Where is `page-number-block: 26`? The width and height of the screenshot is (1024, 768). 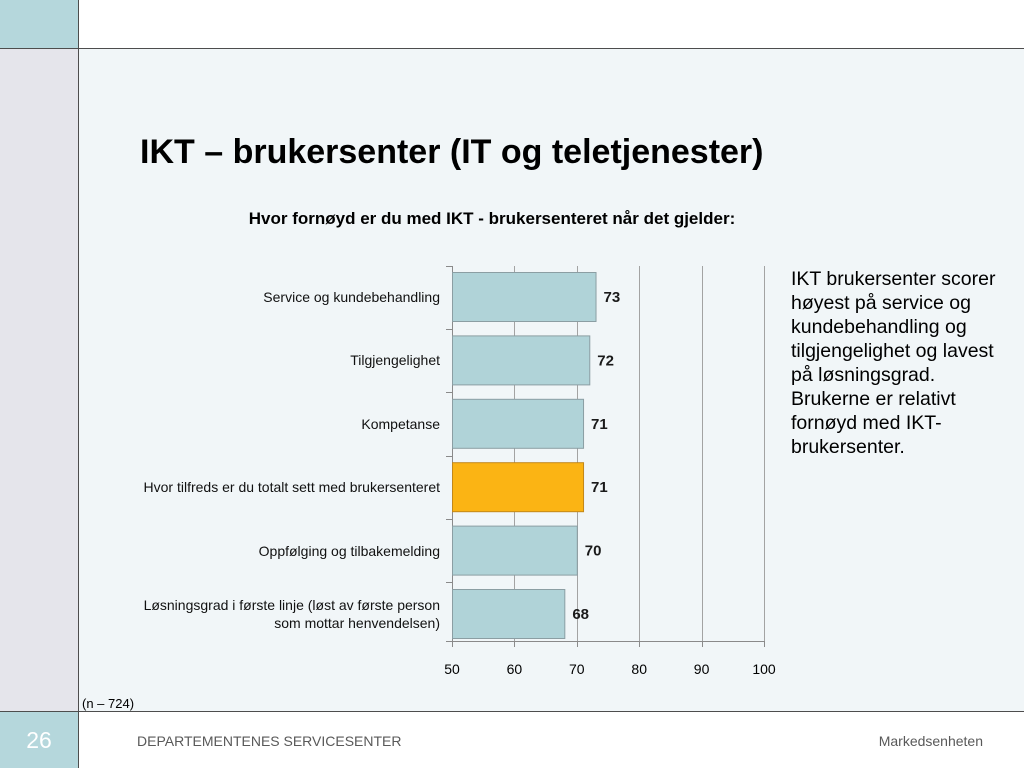 page-number-block: 26 is located at coordinates (39, 740).